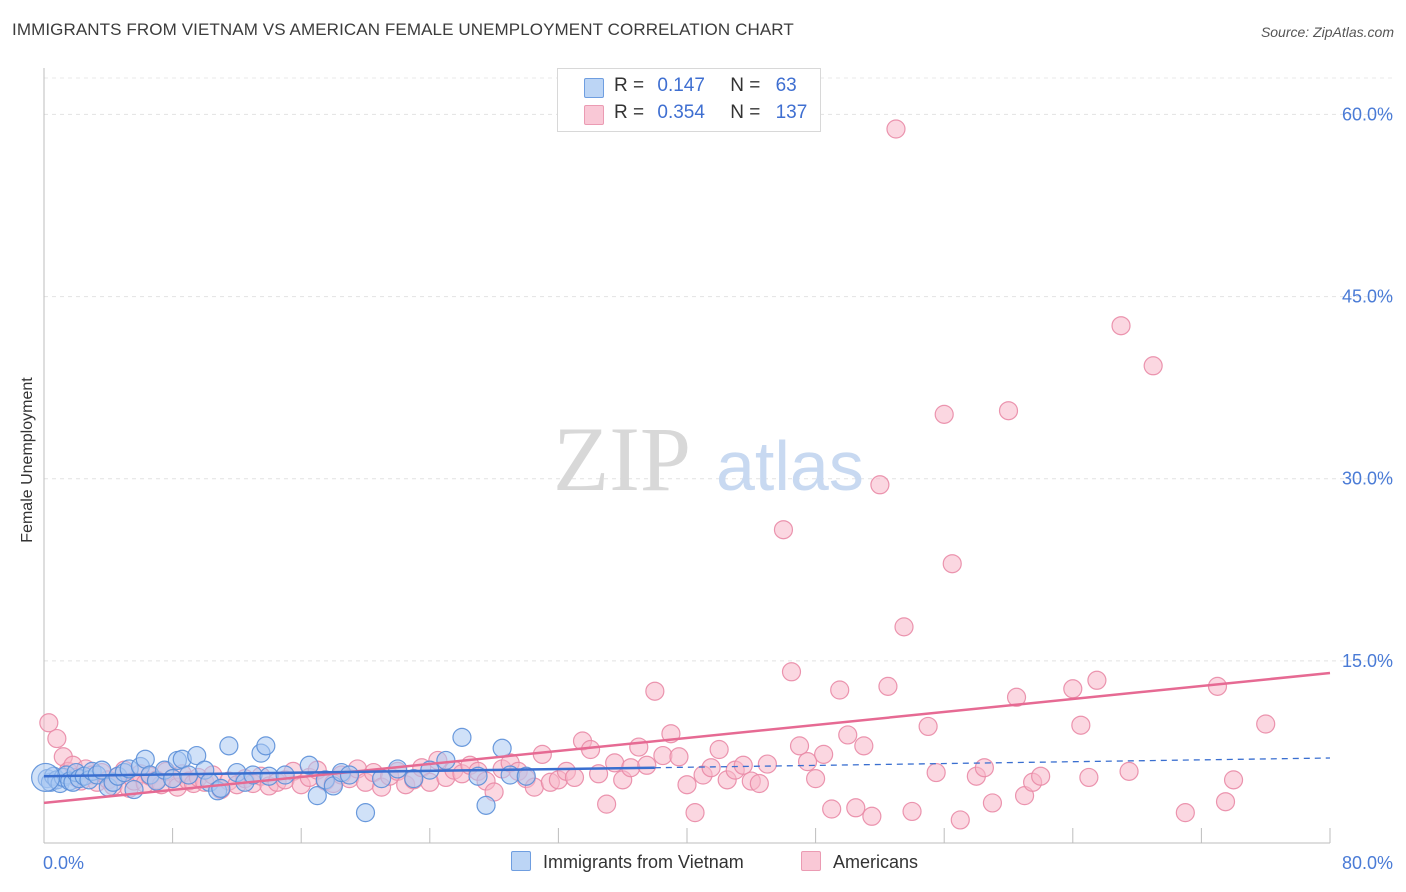  Describe the element at coordinates (643, 862) in the screenshot. I see `bottom-legend-label-vietnam: Immigrants from Vietnam` at that location.